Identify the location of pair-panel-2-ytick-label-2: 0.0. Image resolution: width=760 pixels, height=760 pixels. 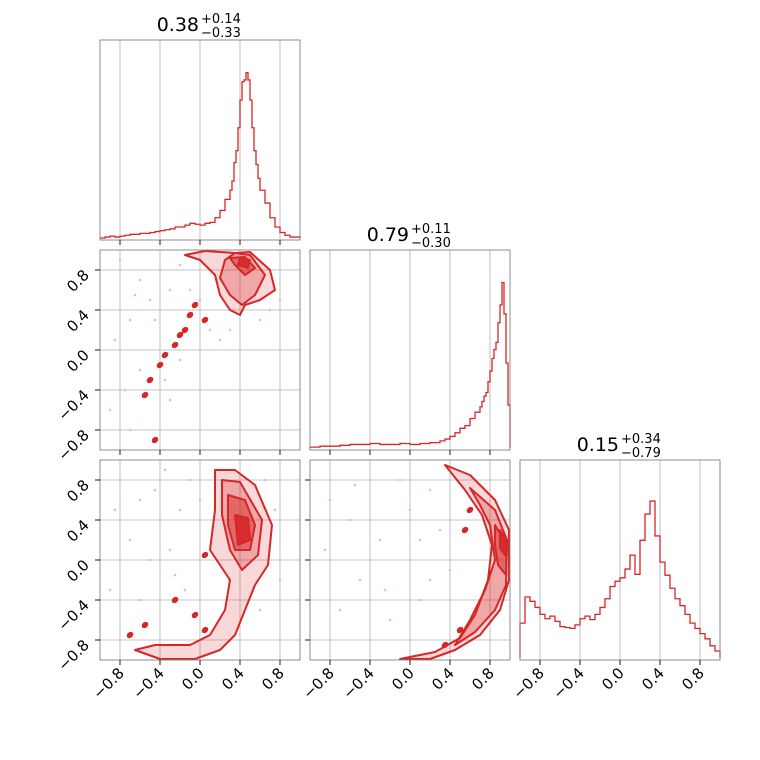
(78, 571).